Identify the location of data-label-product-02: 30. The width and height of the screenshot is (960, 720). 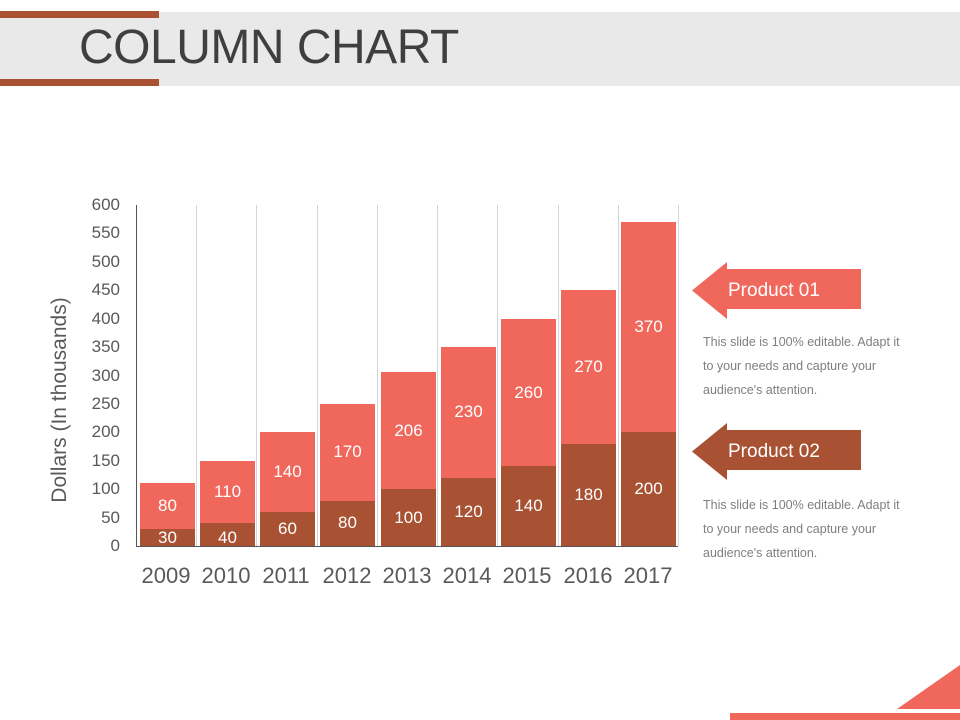
(167, 537).